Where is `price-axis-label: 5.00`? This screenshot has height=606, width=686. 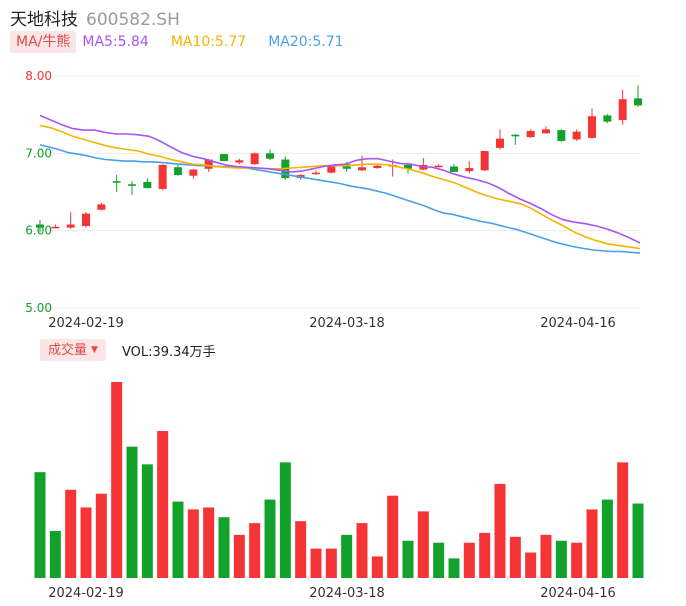
price-axis-label: 5.00 is located at coordinates (38, 308).